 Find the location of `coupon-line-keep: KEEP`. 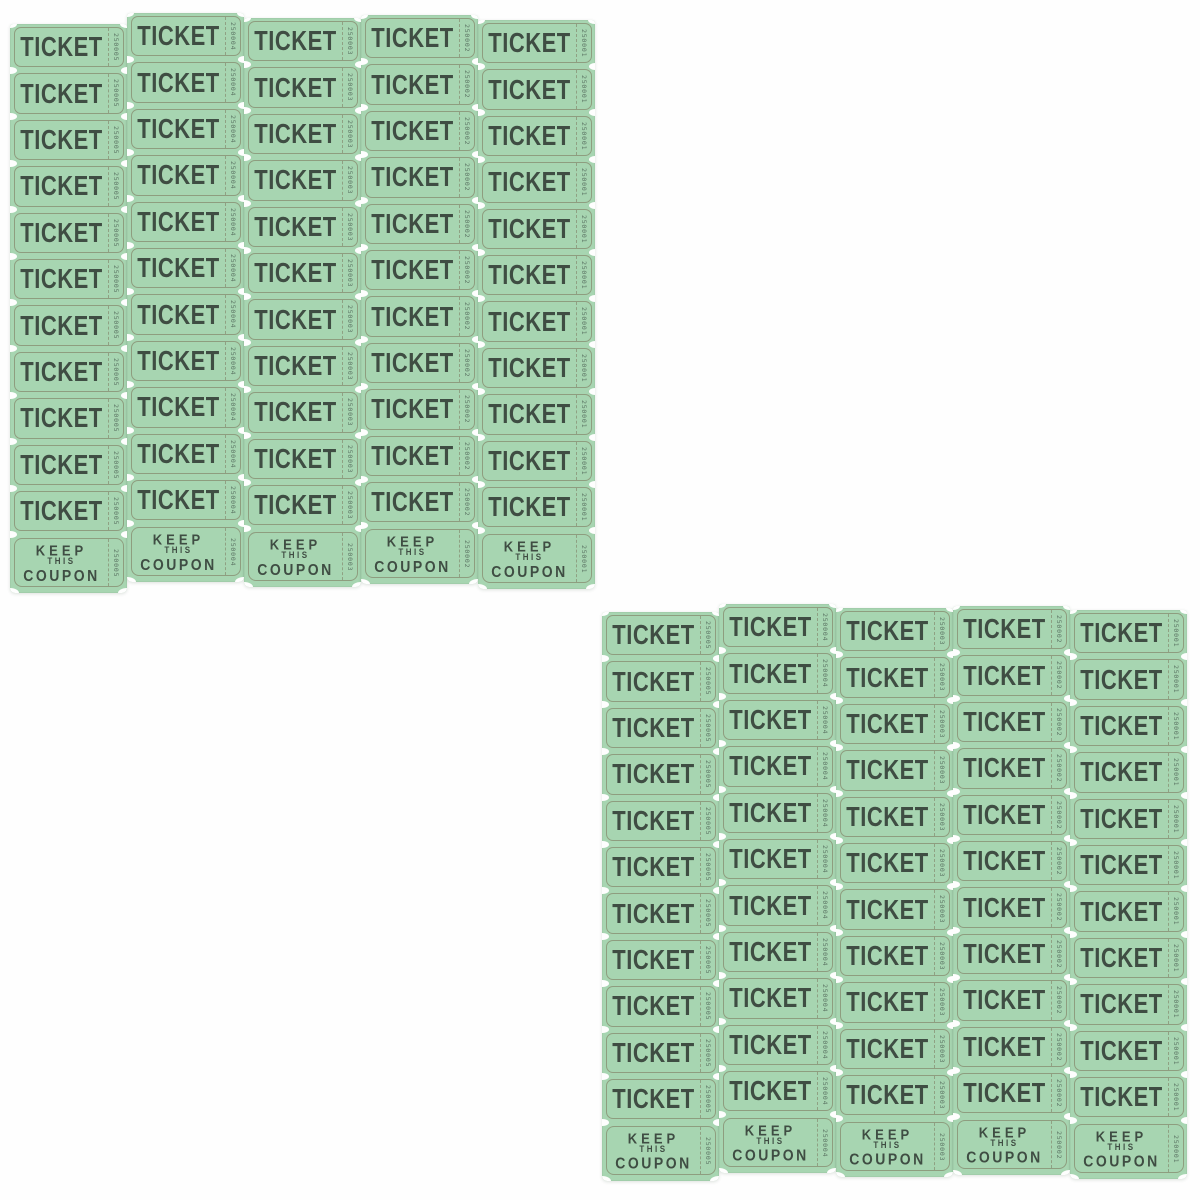

coupon-line-keep: KEEP is located at coordinates (1121, 1136).